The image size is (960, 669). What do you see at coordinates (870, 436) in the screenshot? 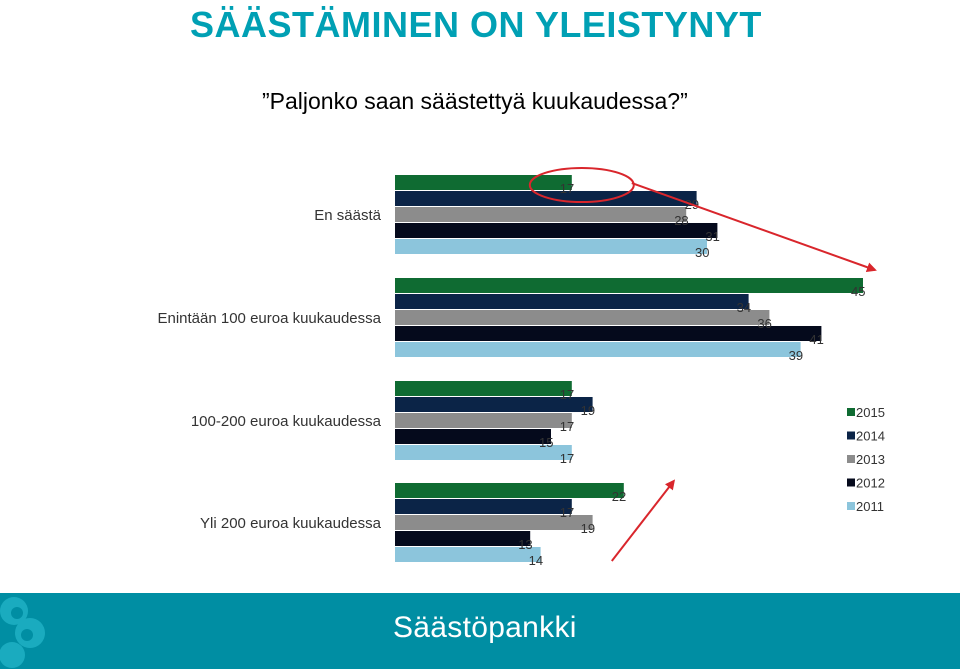
I see `legend-label: 2014` at bounding box center [870, 436].